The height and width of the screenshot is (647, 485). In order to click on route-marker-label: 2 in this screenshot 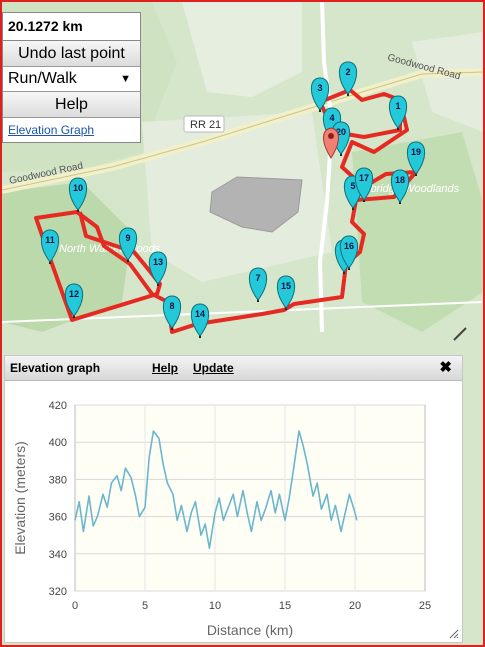, I will do `click(347, 72)`.